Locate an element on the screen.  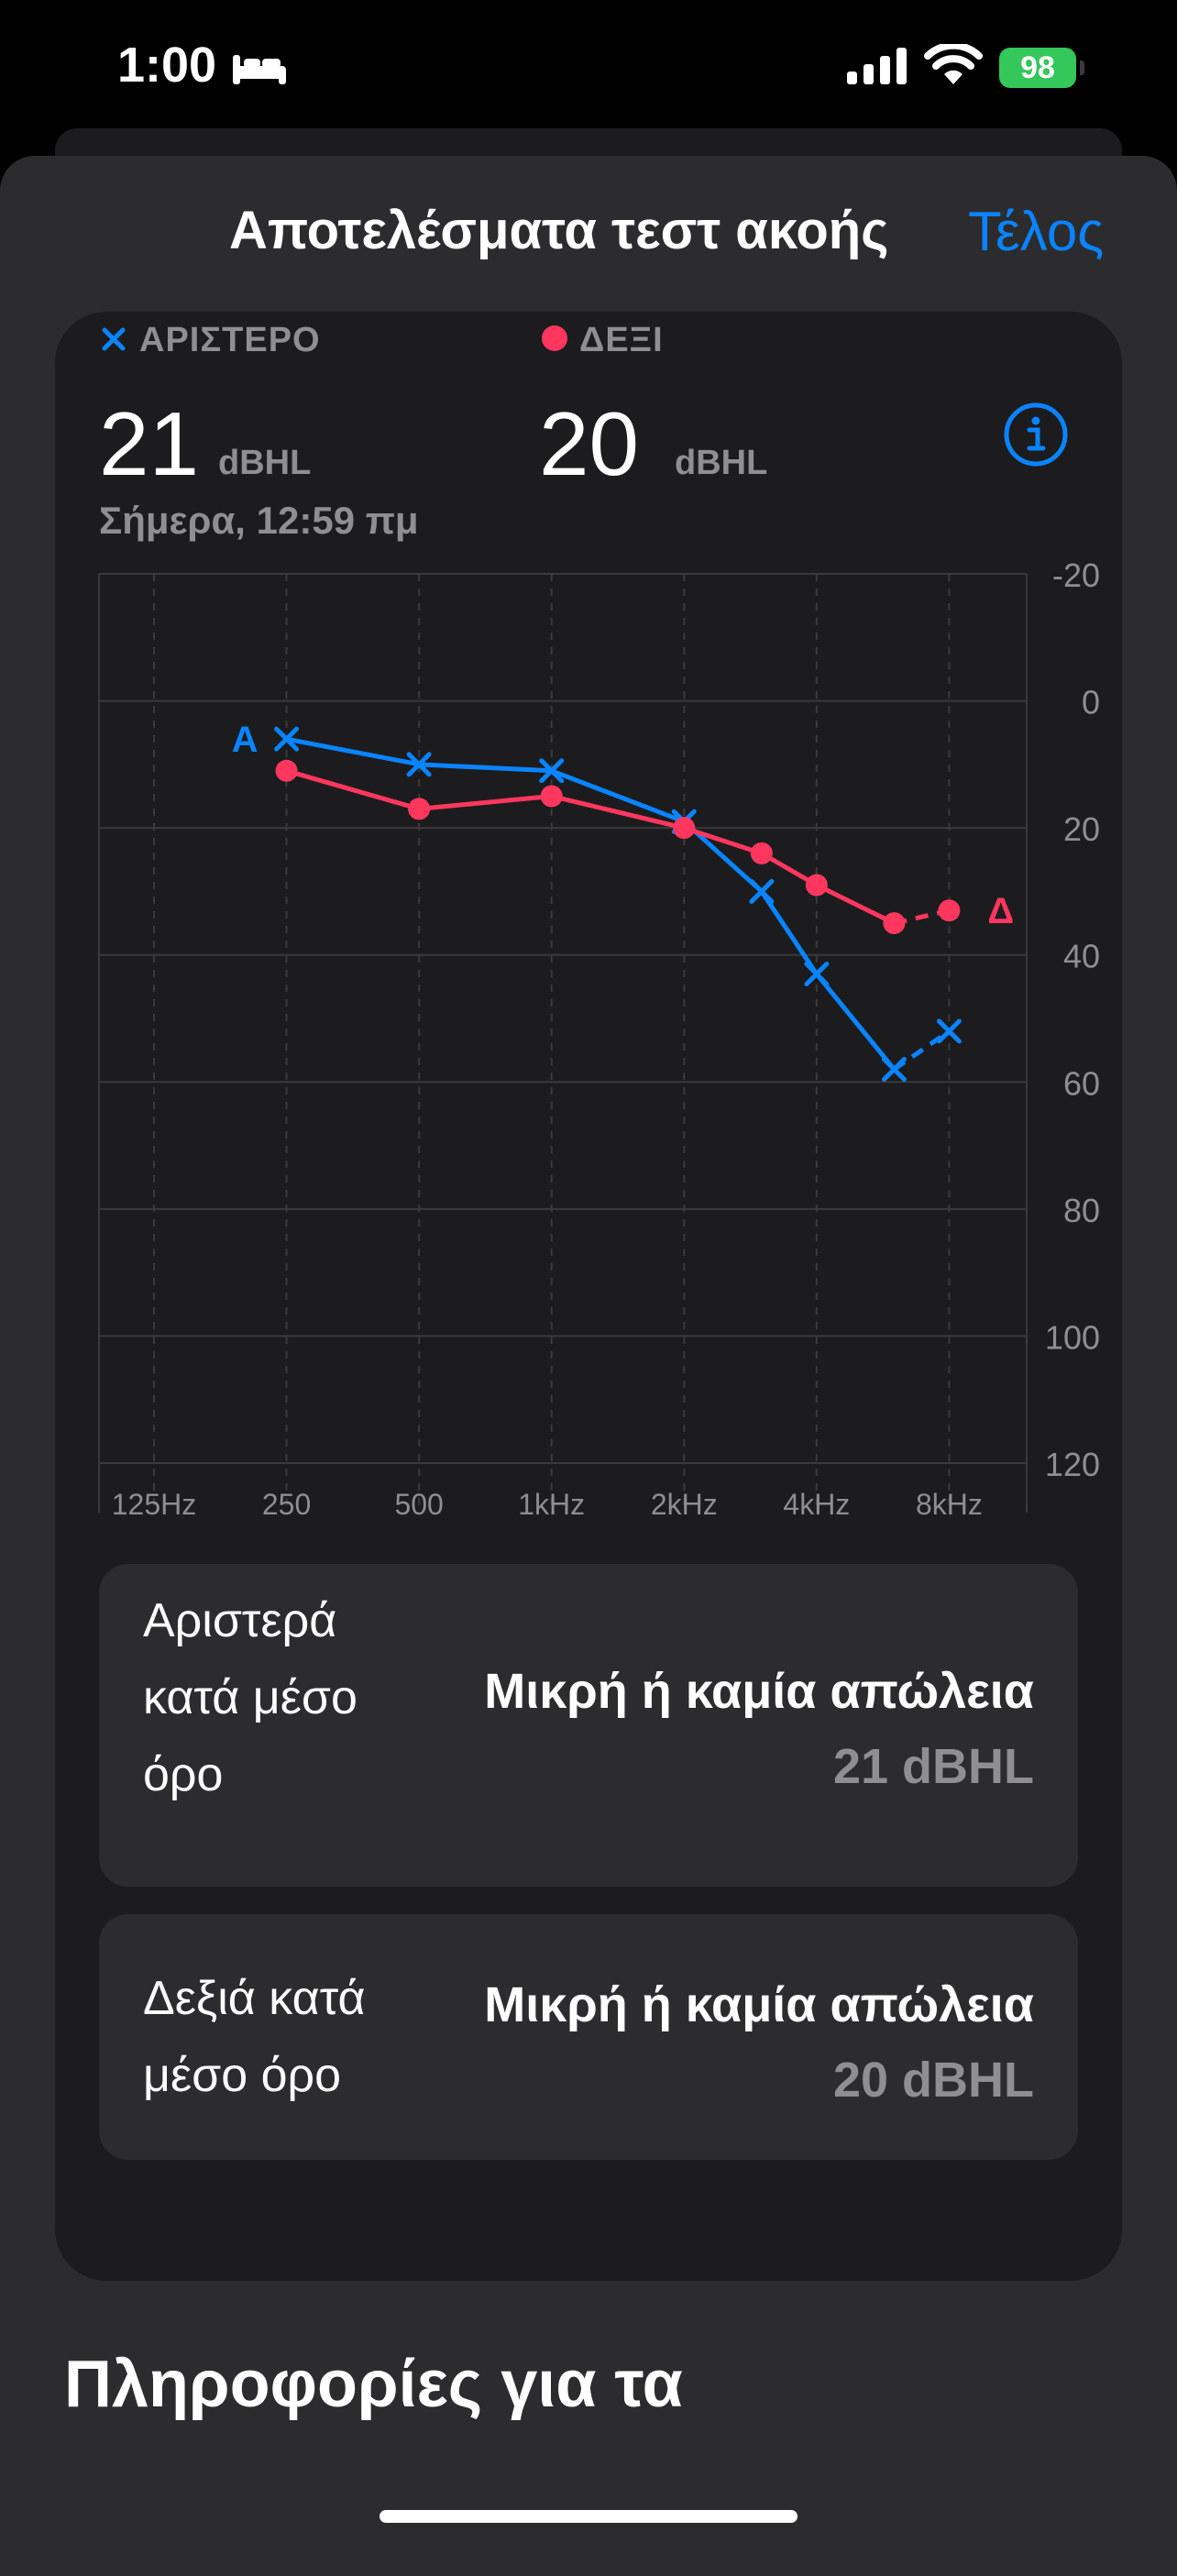
x-tick-label: 1kHz is located at coordinates (551, 1504).